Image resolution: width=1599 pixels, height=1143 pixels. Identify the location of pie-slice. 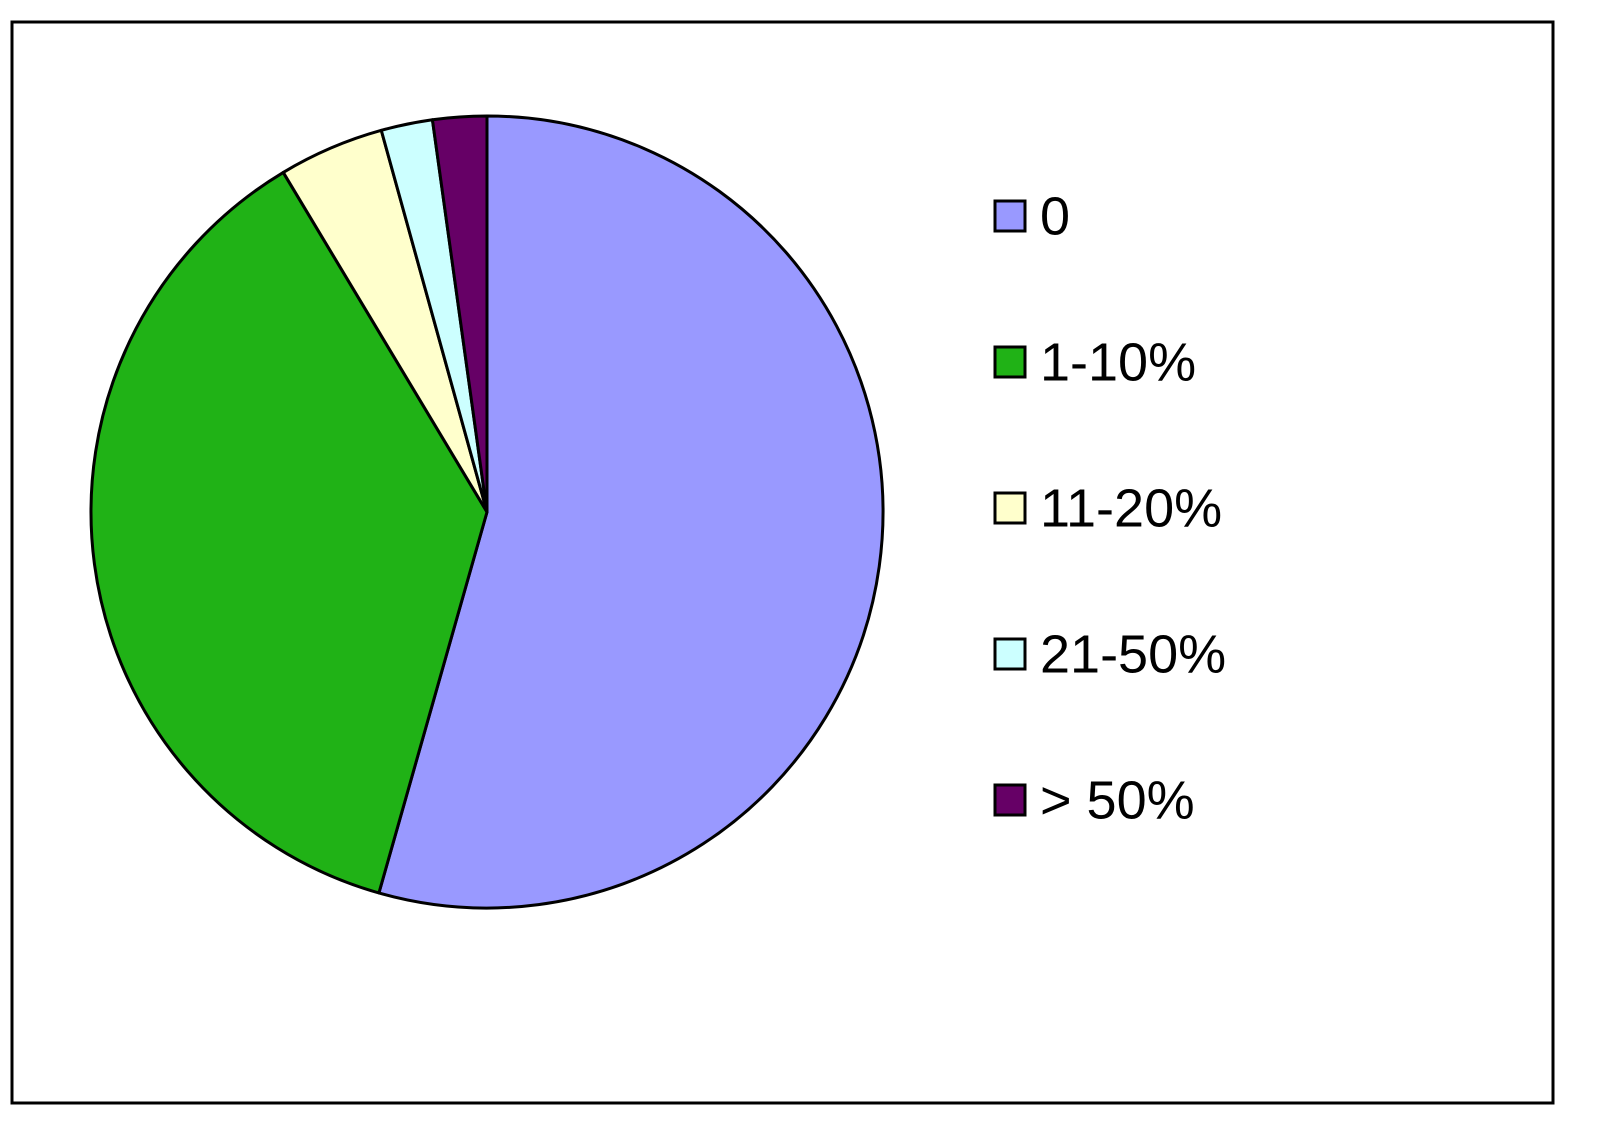
(459, 314).